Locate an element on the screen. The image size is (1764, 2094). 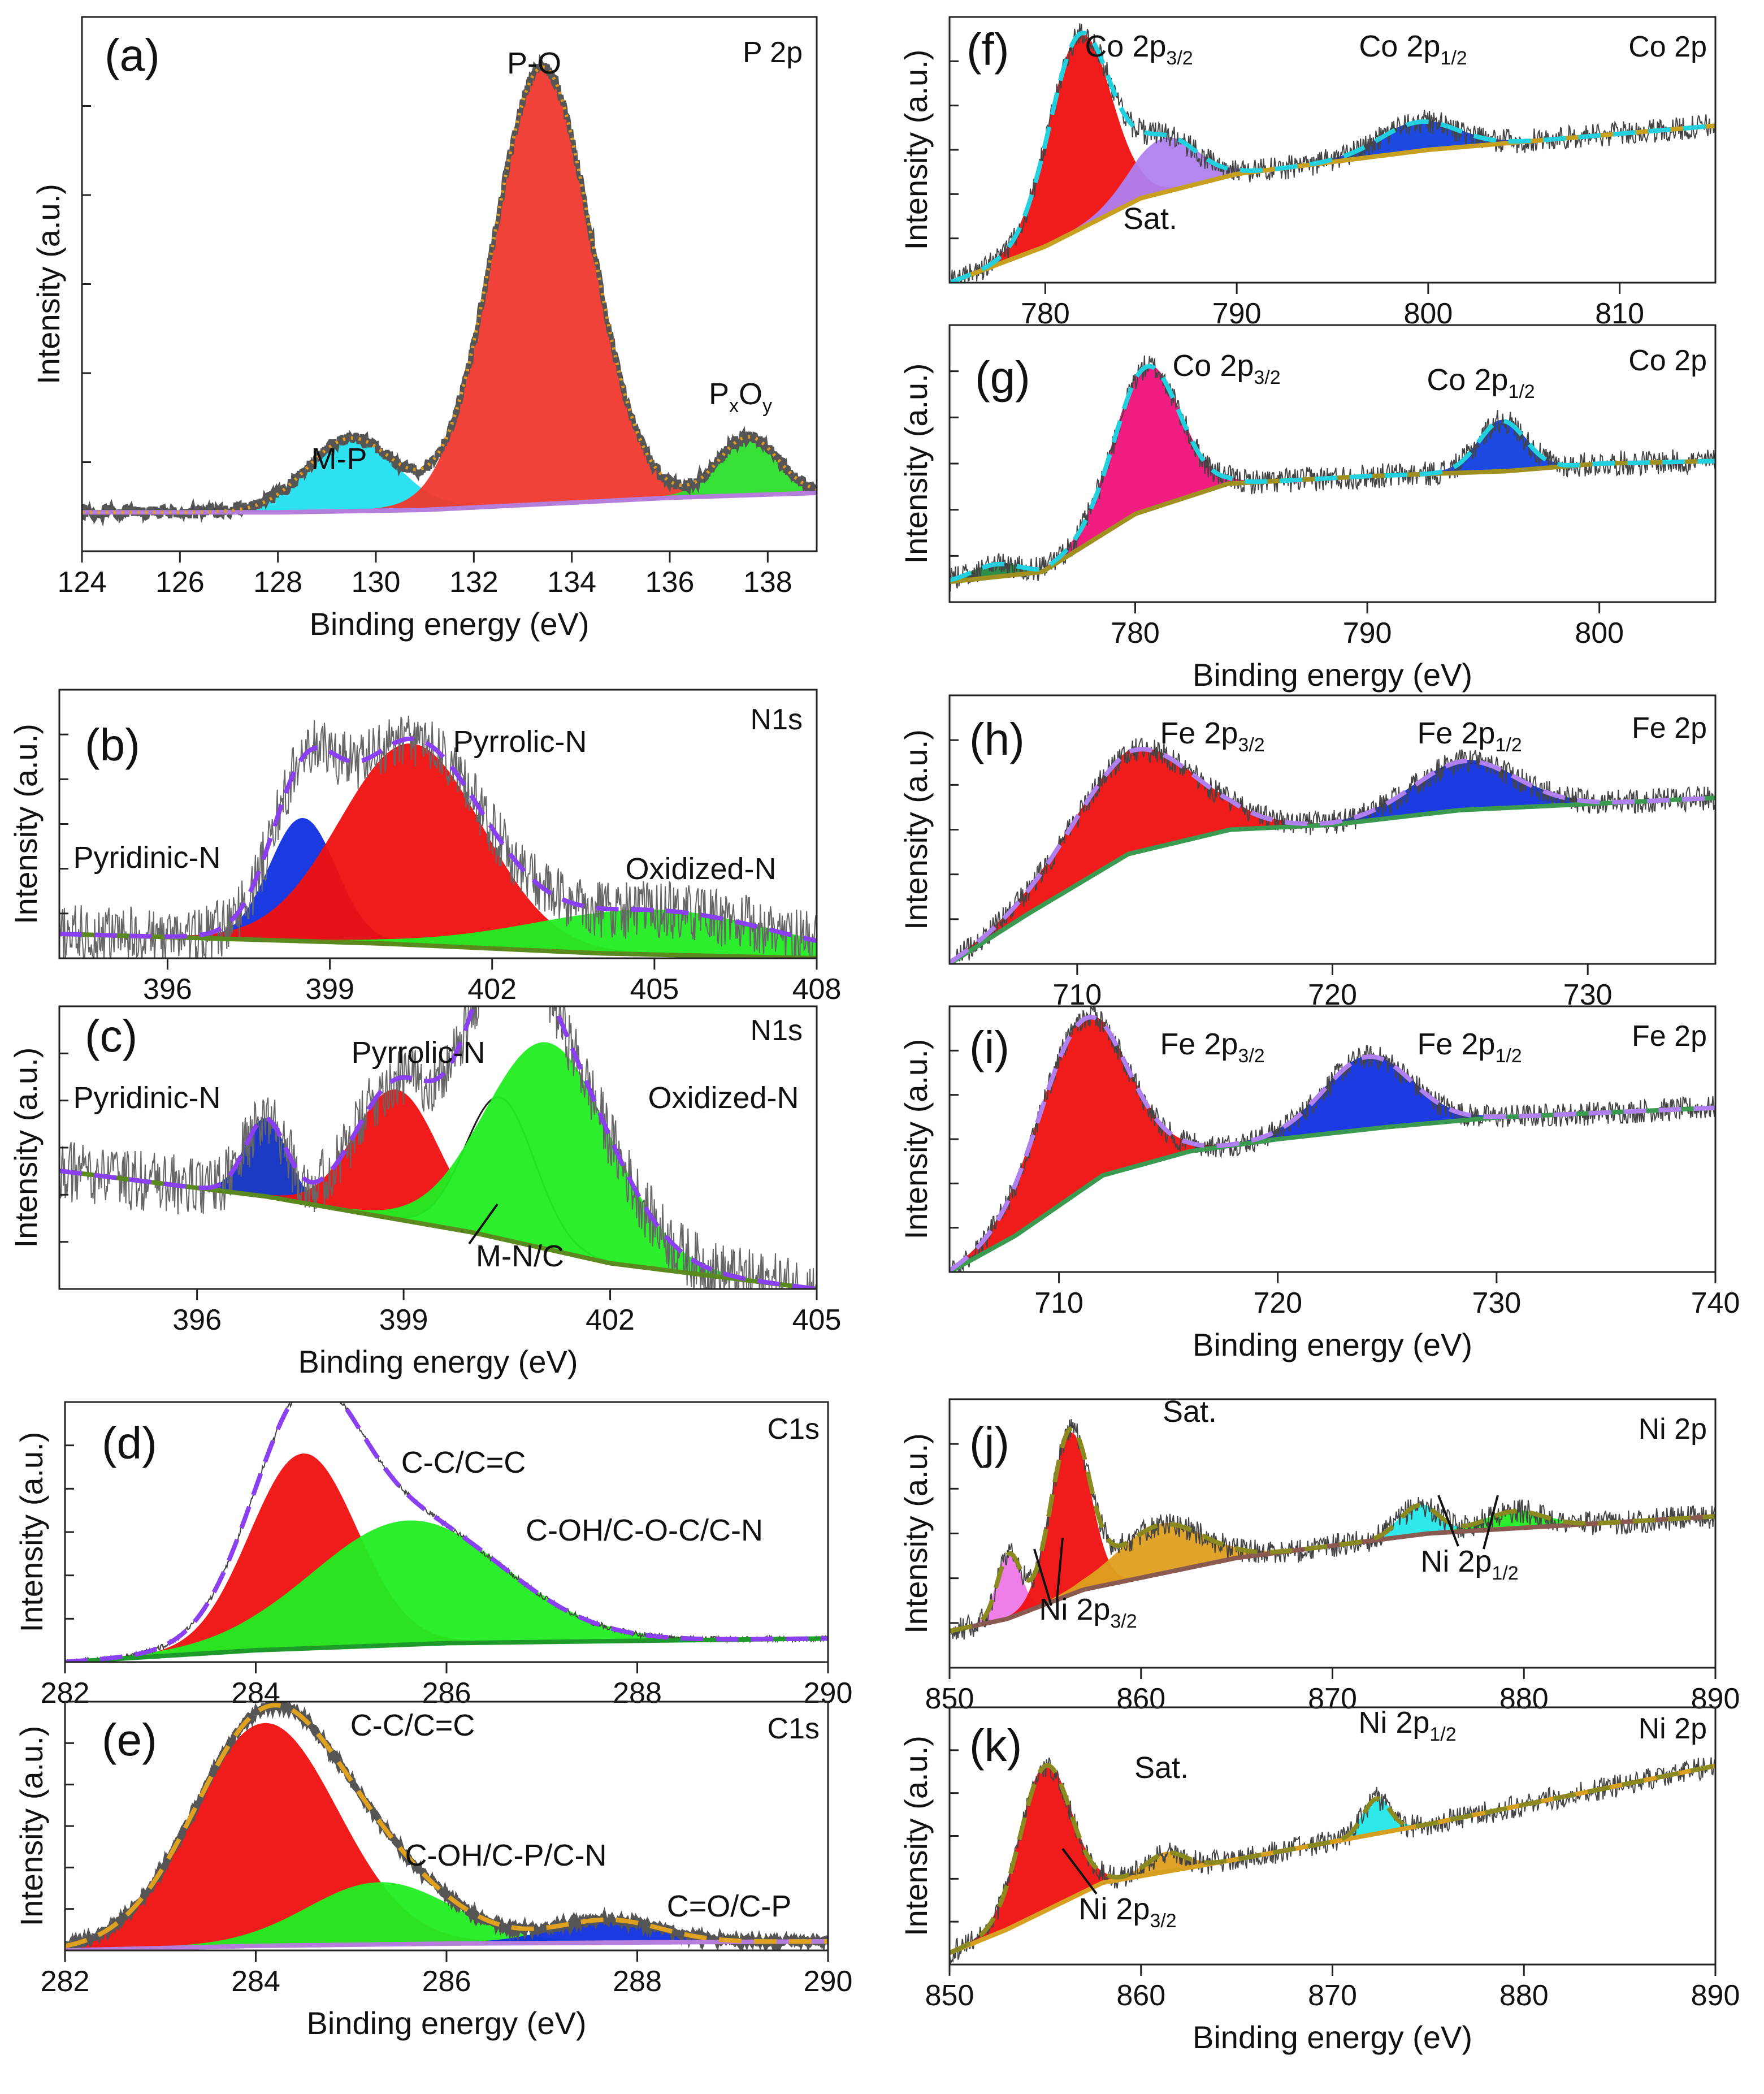
panel-letter: (g) is located at coordinates (1002, 377).